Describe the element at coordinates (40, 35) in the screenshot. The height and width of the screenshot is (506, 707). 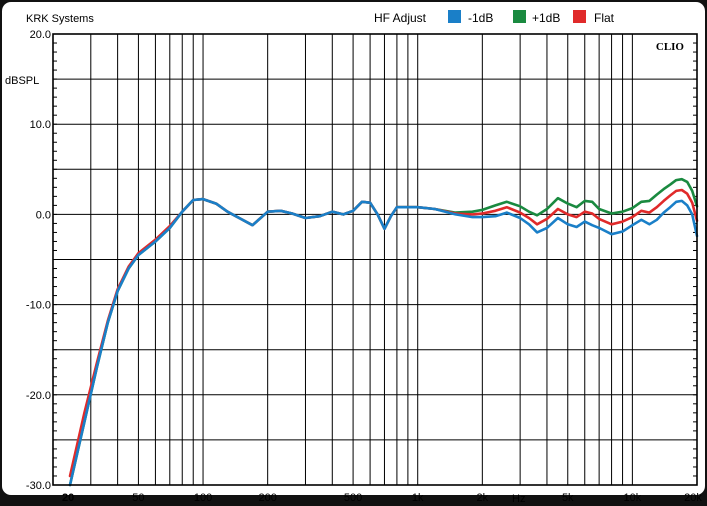
I see `y-tick-label: 20.0` at that location.